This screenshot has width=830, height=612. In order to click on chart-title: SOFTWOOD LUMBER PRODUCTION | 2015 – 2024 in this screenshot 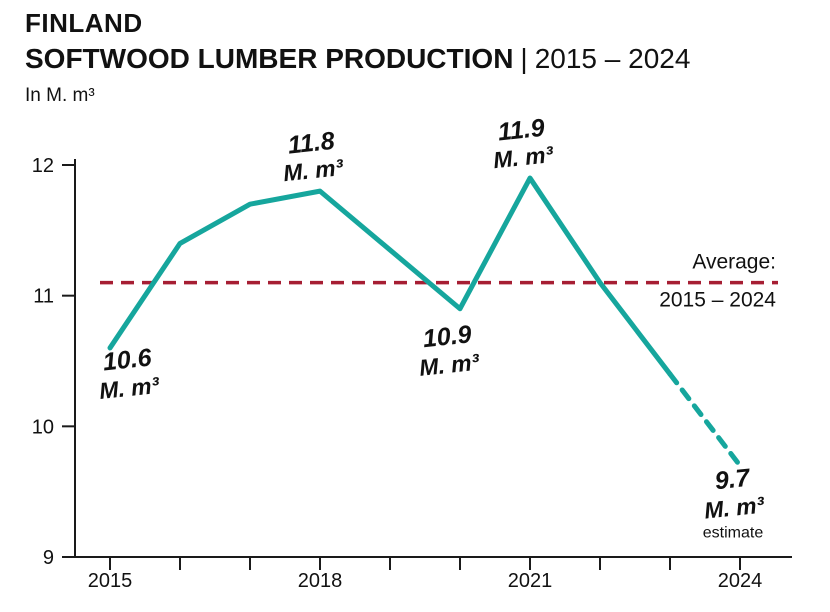, I will do `click(427, 59)`.